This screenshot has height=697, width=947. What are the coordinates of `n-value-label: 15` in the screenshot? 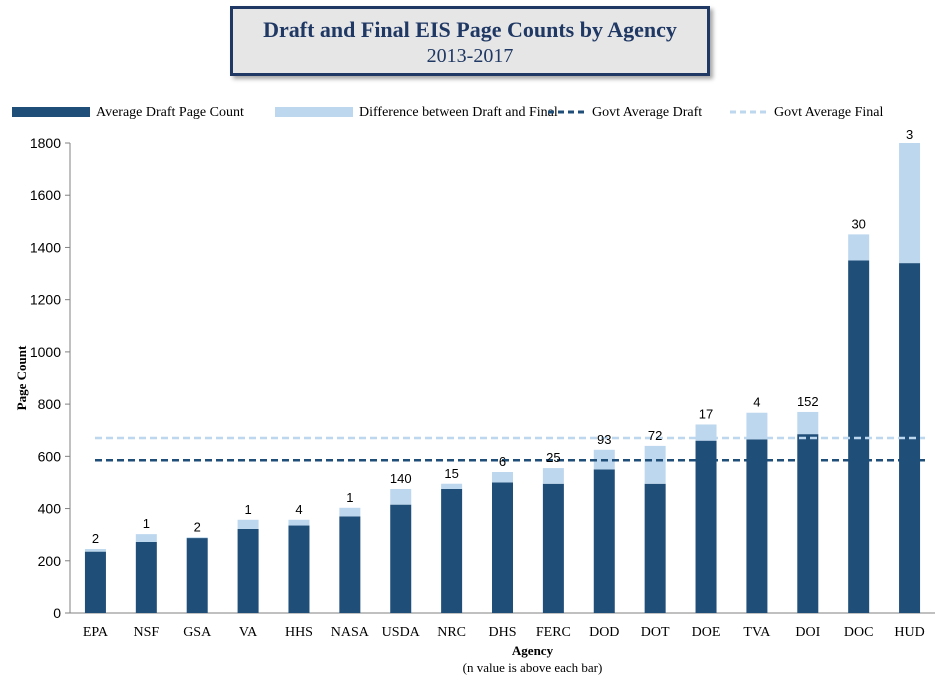 It's located at (451, 473).